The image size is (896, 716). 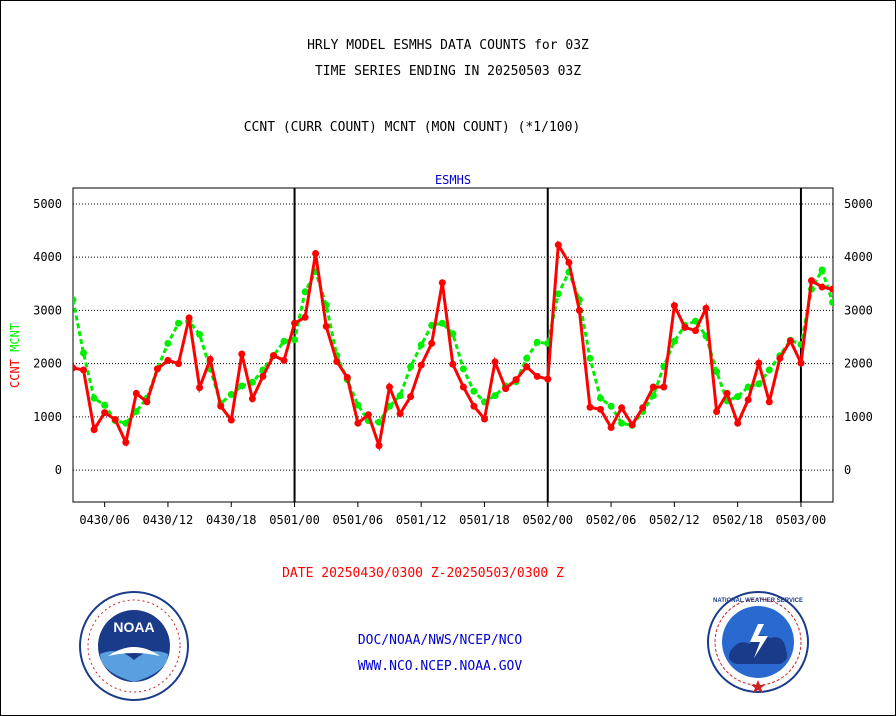 What do you see at coordinates (847, 470) in the screenshot?
I see `y-tick-label-right: 0` at bounding box center [847, 470].